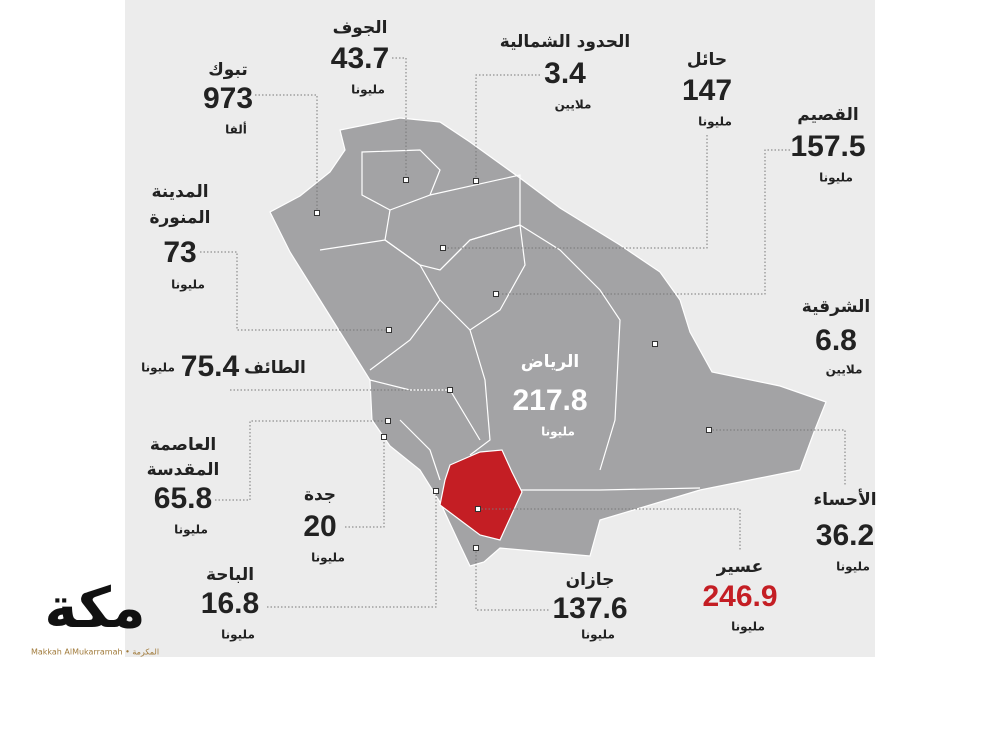  I want to click on region-value: 147, so click(707, 90).